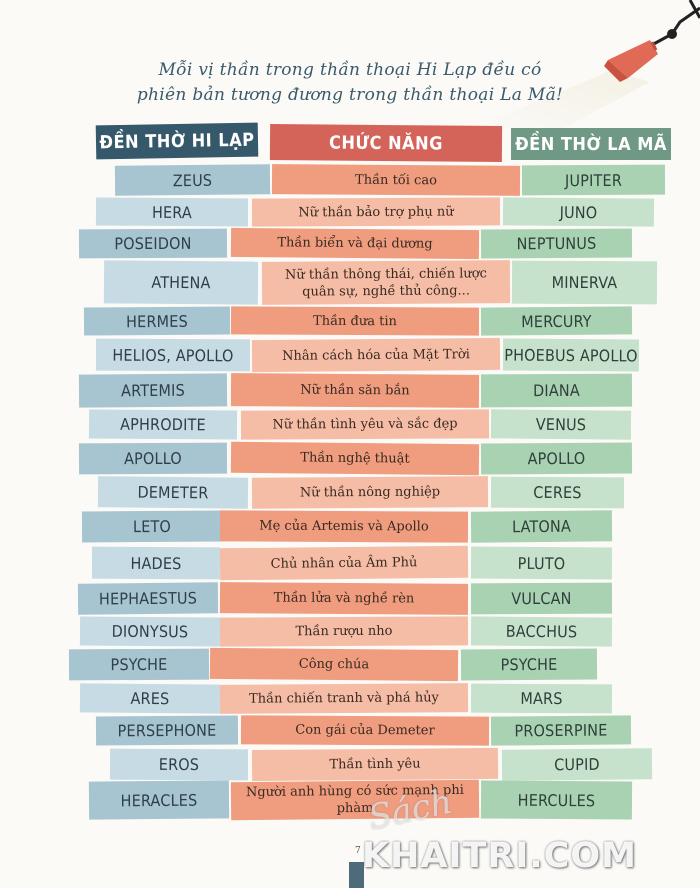 This screenshot has width=700, height=888. What do you see at coordinates (541, 563) in the screenshot?
I see `roman-god-name: PLUTO` at bounding box center [541, 563].